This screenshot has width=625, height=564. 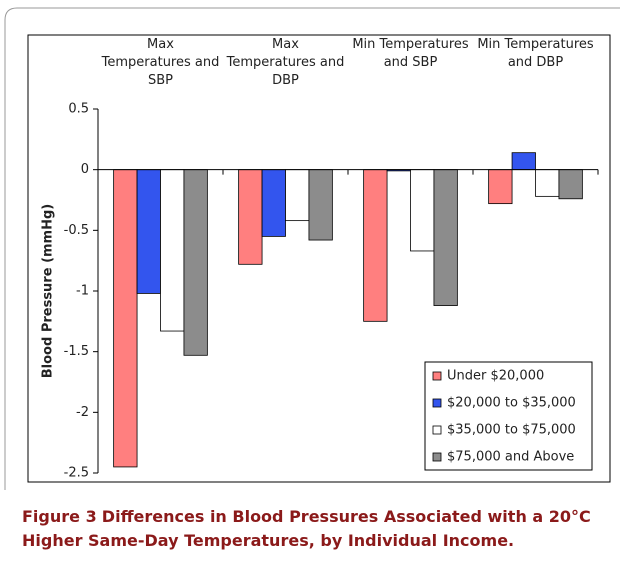 I want to click on category-label: Min Temperatures and SBP, so click(x=410, y=53).